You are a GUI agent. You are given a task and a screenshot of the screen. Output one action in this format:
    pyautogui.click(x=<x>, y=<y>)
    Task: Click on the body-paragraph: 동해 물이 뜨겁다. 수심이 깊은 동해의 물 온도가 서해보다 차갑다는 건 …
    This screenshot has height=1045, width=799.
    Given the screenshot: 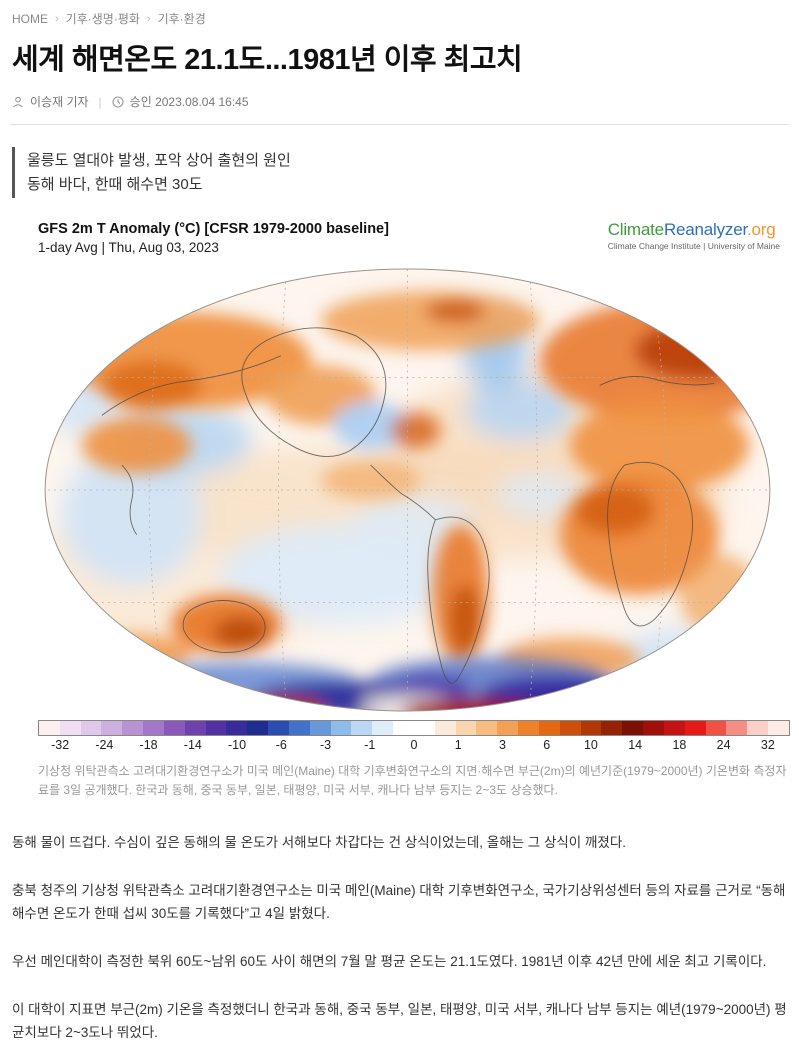 What is the action you would take?
    pyautogui.click(x=319, y=843)
    